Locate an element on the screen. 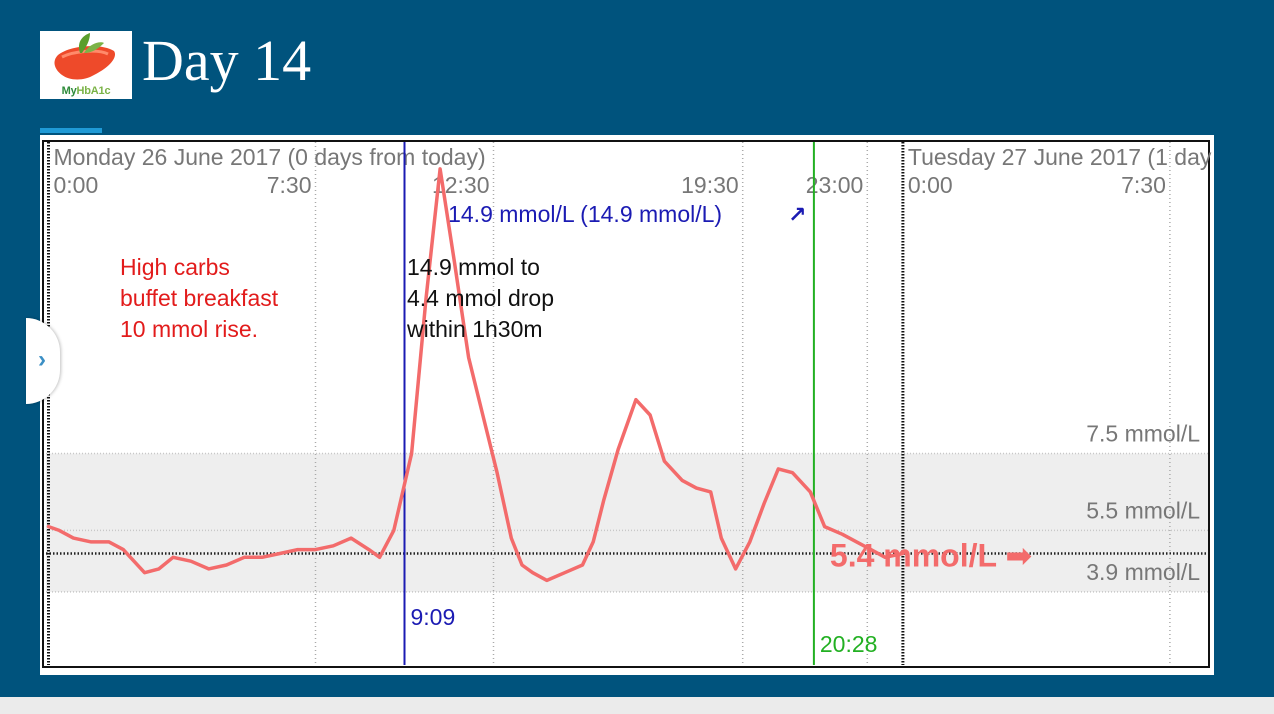 The height and width of the screenshot is (714, 1274). day-header-tuesday: Tuesday 27 June 2017 (1 day is located at coordinates (1060, 157).